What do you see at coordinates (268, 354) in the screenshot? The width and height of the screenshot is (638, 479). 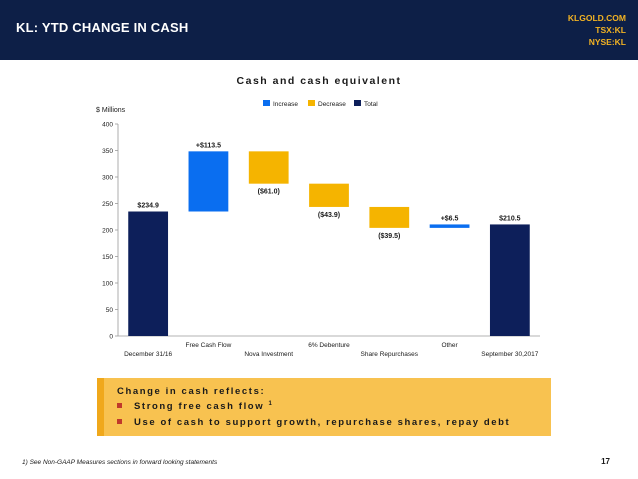 I see `x-tick-label: Nova Investment` at bounding box center [268, 354].